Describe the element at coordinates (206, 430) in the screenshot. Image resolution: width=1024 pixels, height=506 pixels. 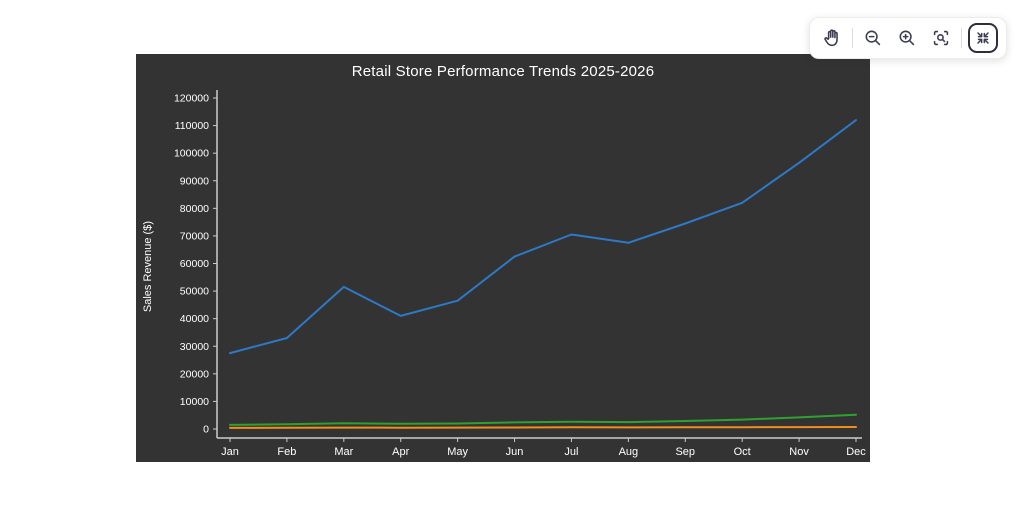
I see `y-tick-label: 0` at that location.